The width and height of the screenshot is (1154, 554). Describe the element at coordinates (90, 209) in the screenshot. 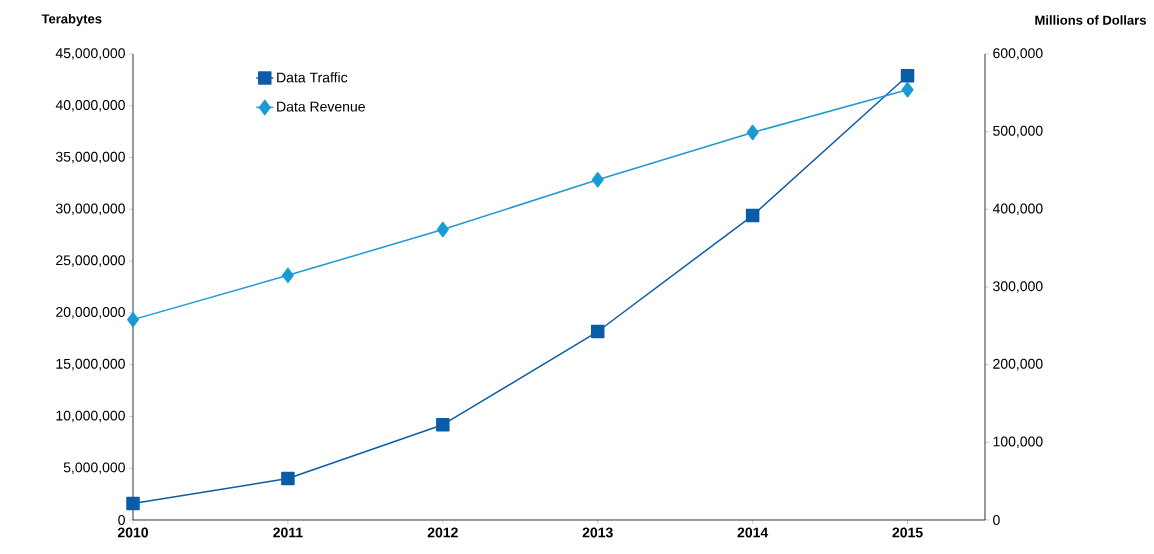

I see `y-tick-label: 30,000,000` at that location.